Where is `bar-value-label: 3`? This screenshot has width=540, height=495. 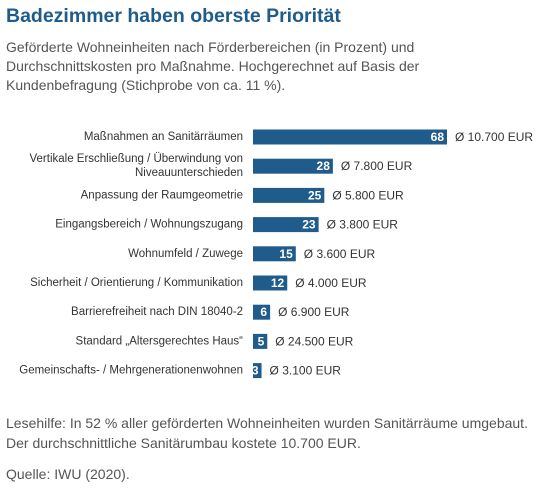
bar-value-label: 3 is located at coordinates (255, 371).